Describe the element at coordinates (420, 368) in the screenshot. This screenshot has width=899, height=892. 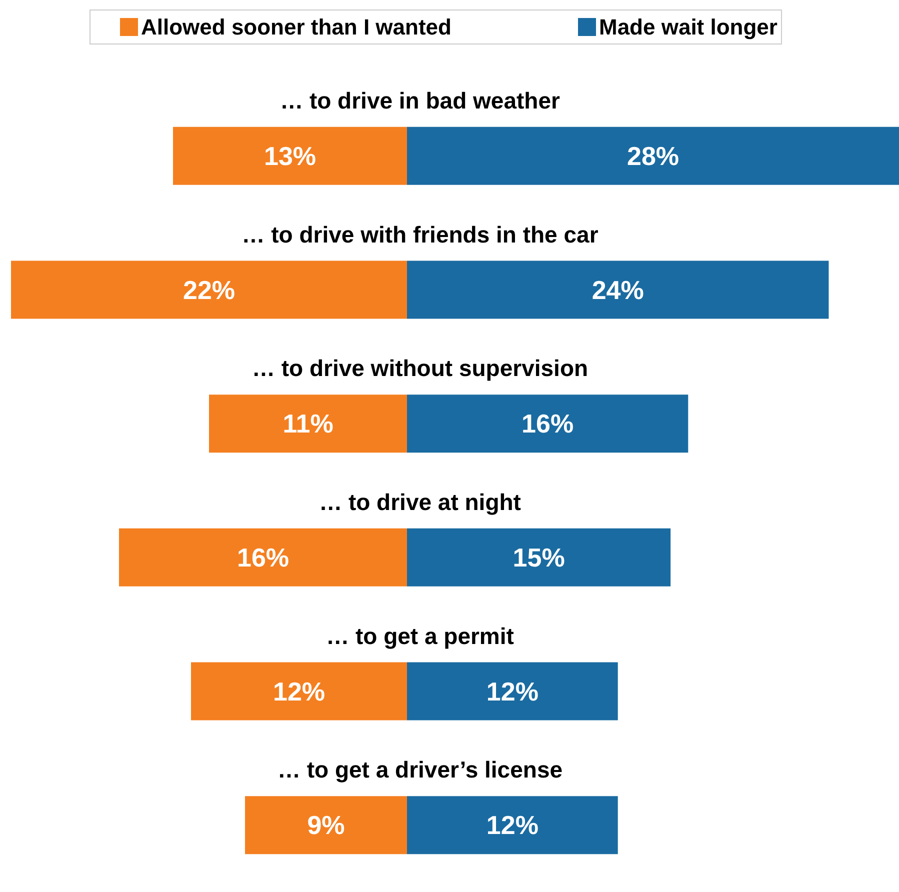
I see `category-label: … to drive without supervision` at that location.